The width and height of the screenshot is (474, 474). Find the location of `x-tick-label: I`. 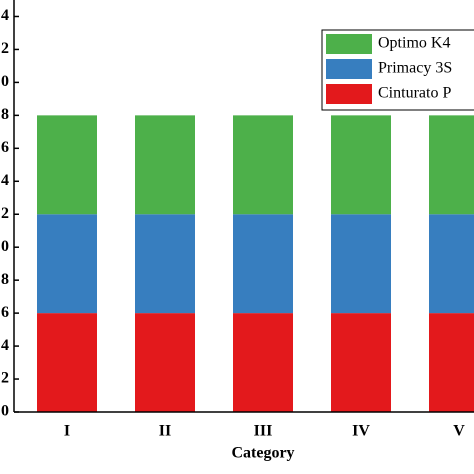

x-tick-label: I is located at coordinates (67, 431).